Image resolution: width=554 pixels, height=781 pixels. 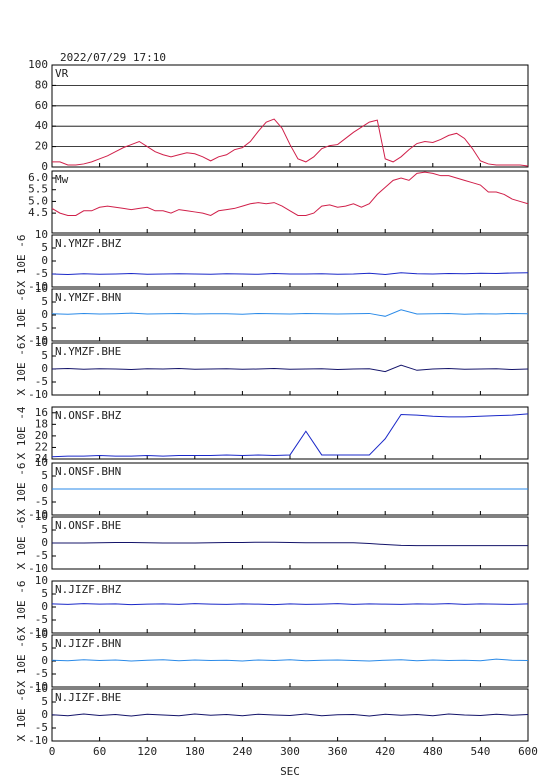 What do you see at coordinates (480, 751) in the screenshot?
I see `x-tick-label: 540` at bounding box center [480, 751].